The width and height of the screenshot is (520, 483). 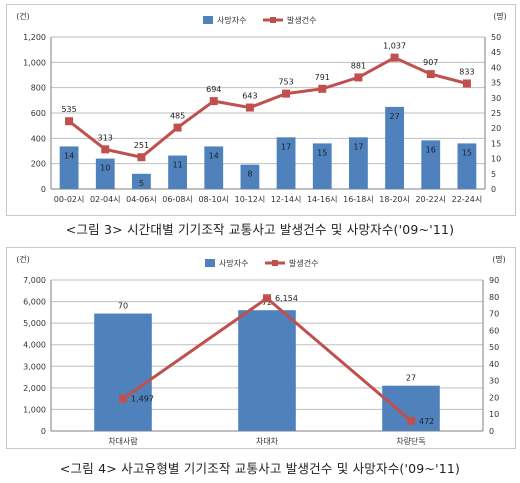 I want to click on left-tick-label: 0, so click(x=43, y=431).